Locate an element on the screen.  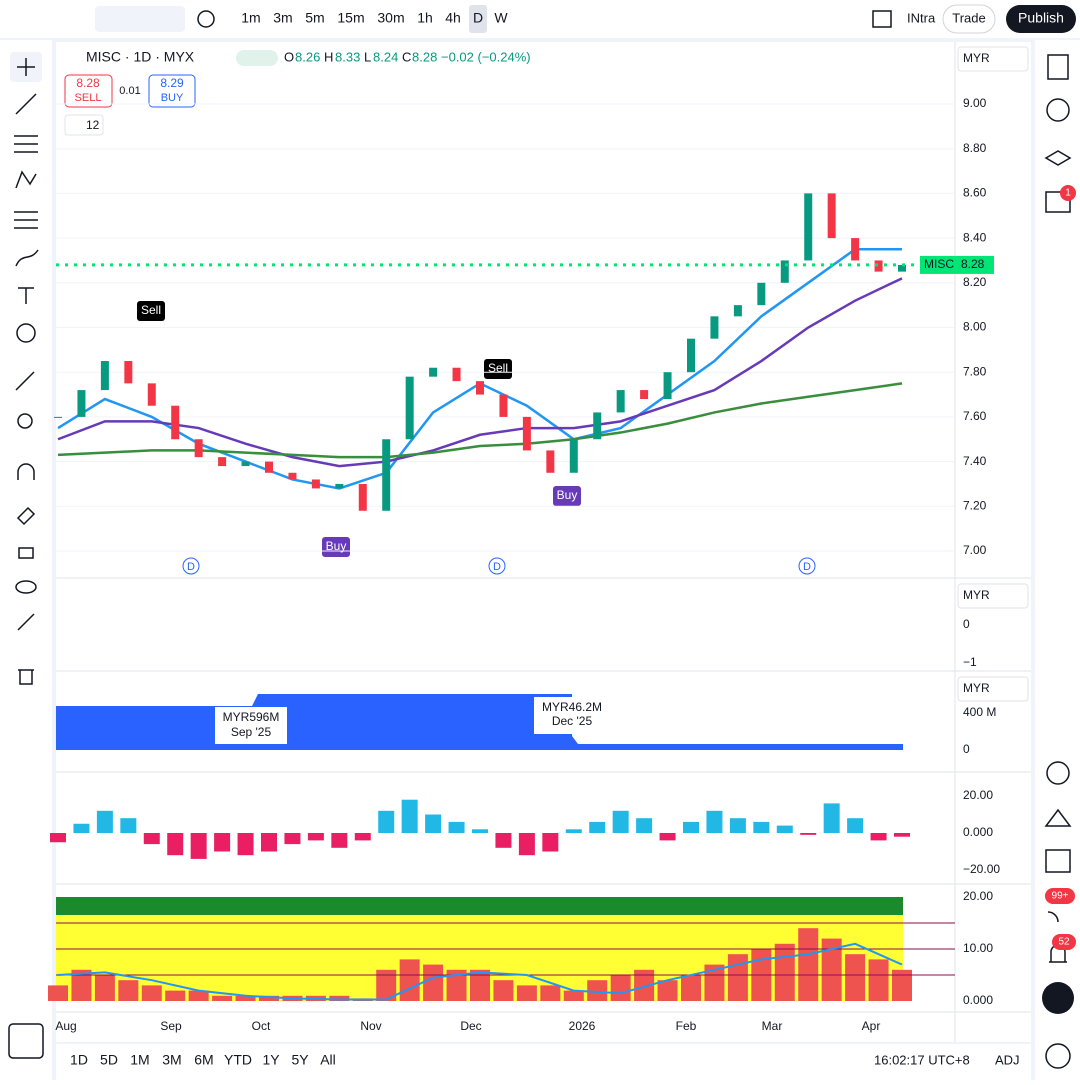
tool-visibility is located at coordinates (26, 587).